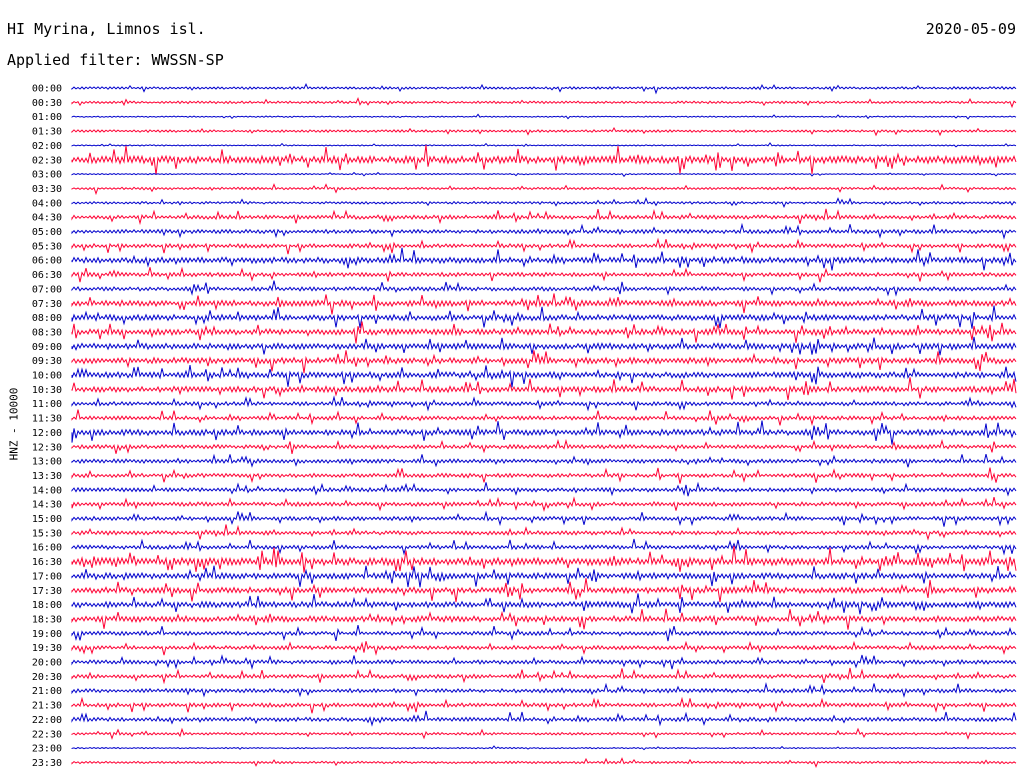 This screenshot has width=1024, height=780. I want to click on row-time-label: 22:30, so click(47, 734).